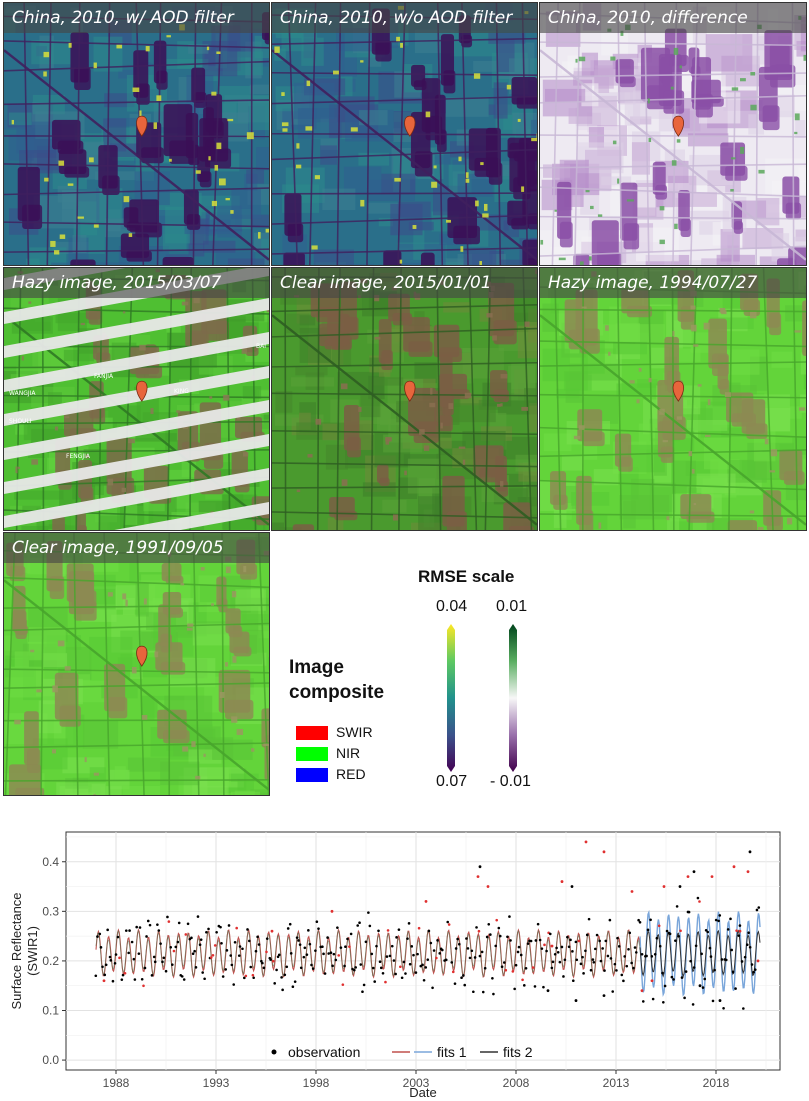  Describe the element at coordinates (673, 18) in the screenshot. I see `panel-title: China, 2010, difference` at that location.